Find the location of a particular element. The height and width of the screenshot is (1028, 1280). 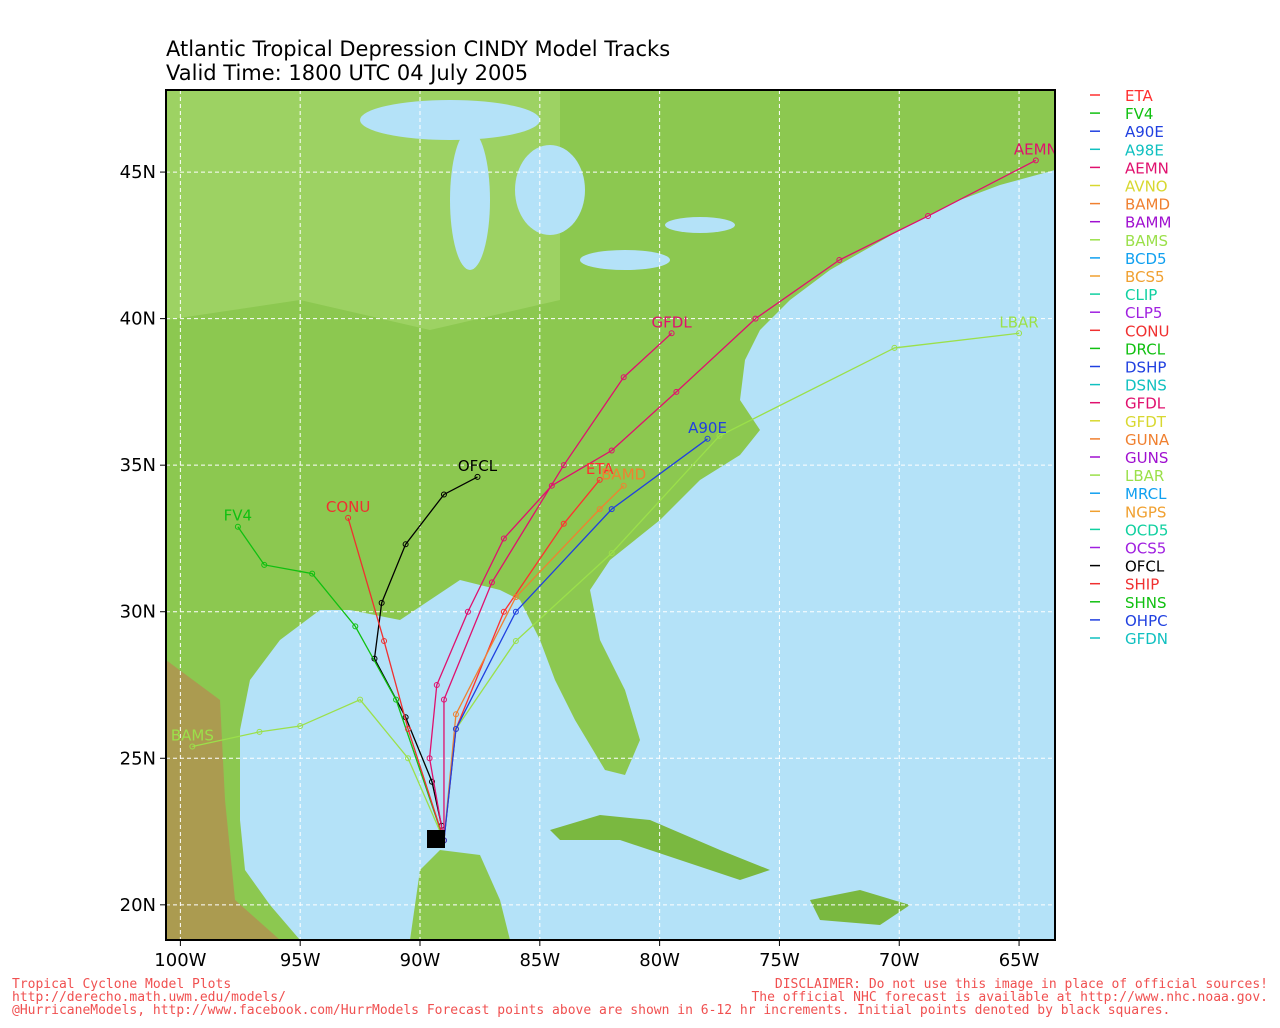

x-tick-label: 95W is located at coordinates (300, 960).